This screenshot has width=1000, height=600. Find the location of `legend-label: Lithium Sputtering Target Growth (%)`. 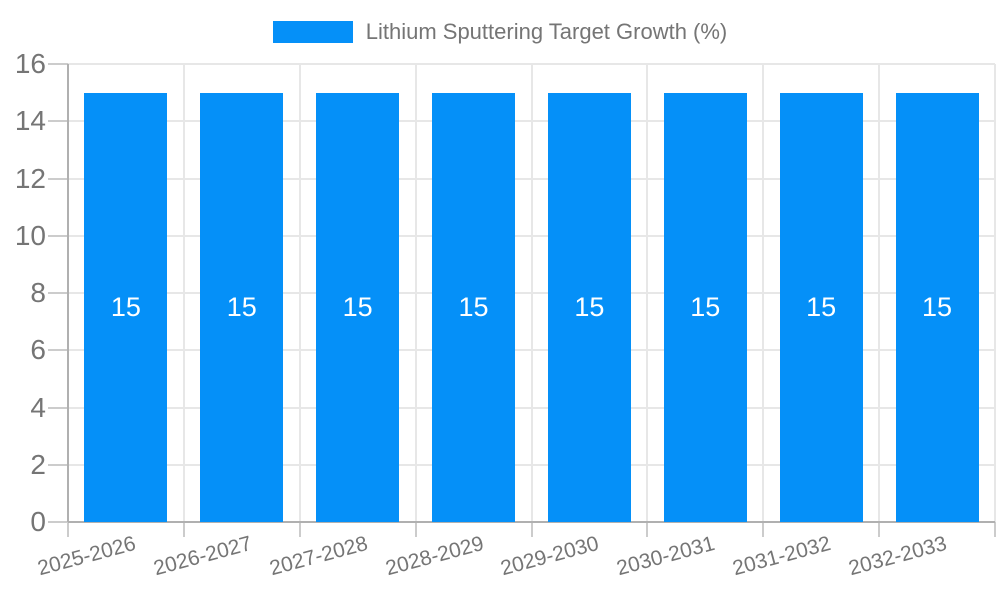

legend-label: Lithium Sputtering Target Growth (%) is located at coordinates (546, 31).